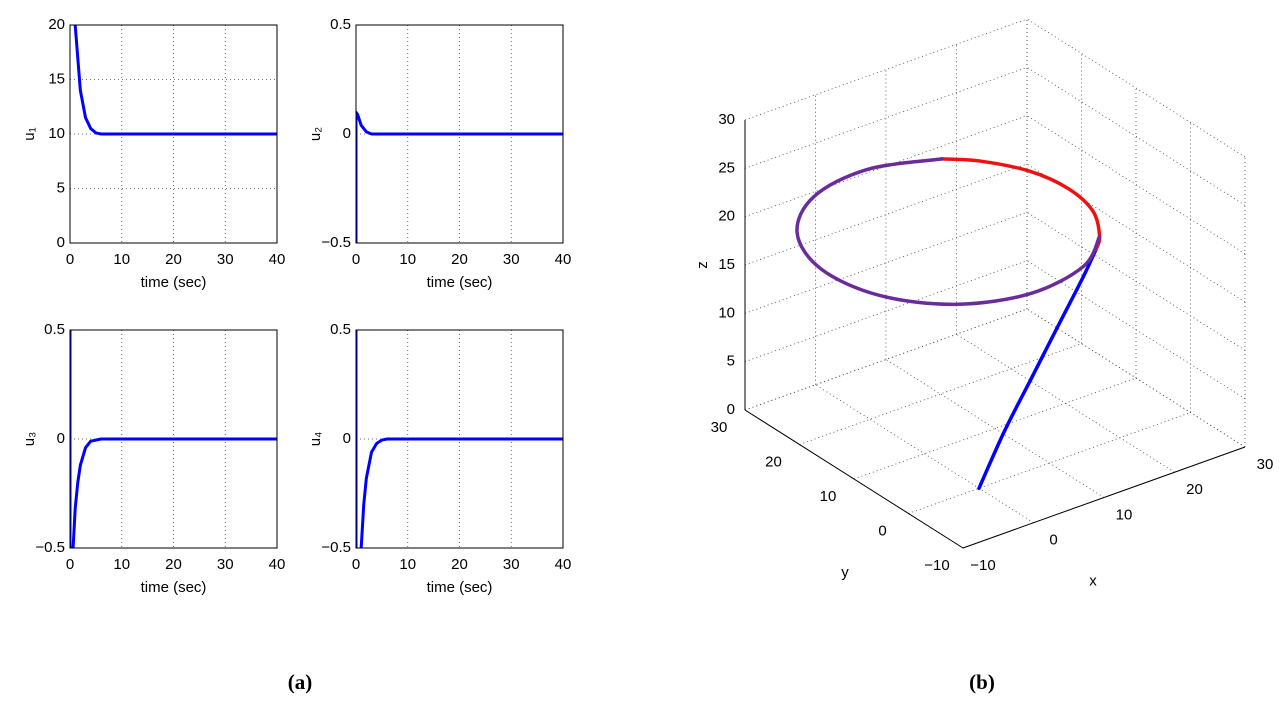 The height and width of the screenshot is (709, 1283). What do you see at coordinates (726, 312) in the screenshot?
I see `z-tick-label: 10` at bounding box center [726, 312].